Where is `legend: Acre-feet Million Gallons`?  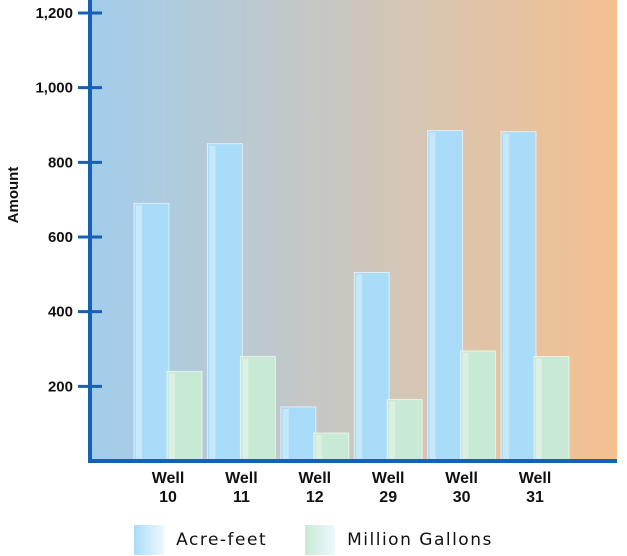
legend: Acre-feet Million Gallons is located at coordinates (313, 540).